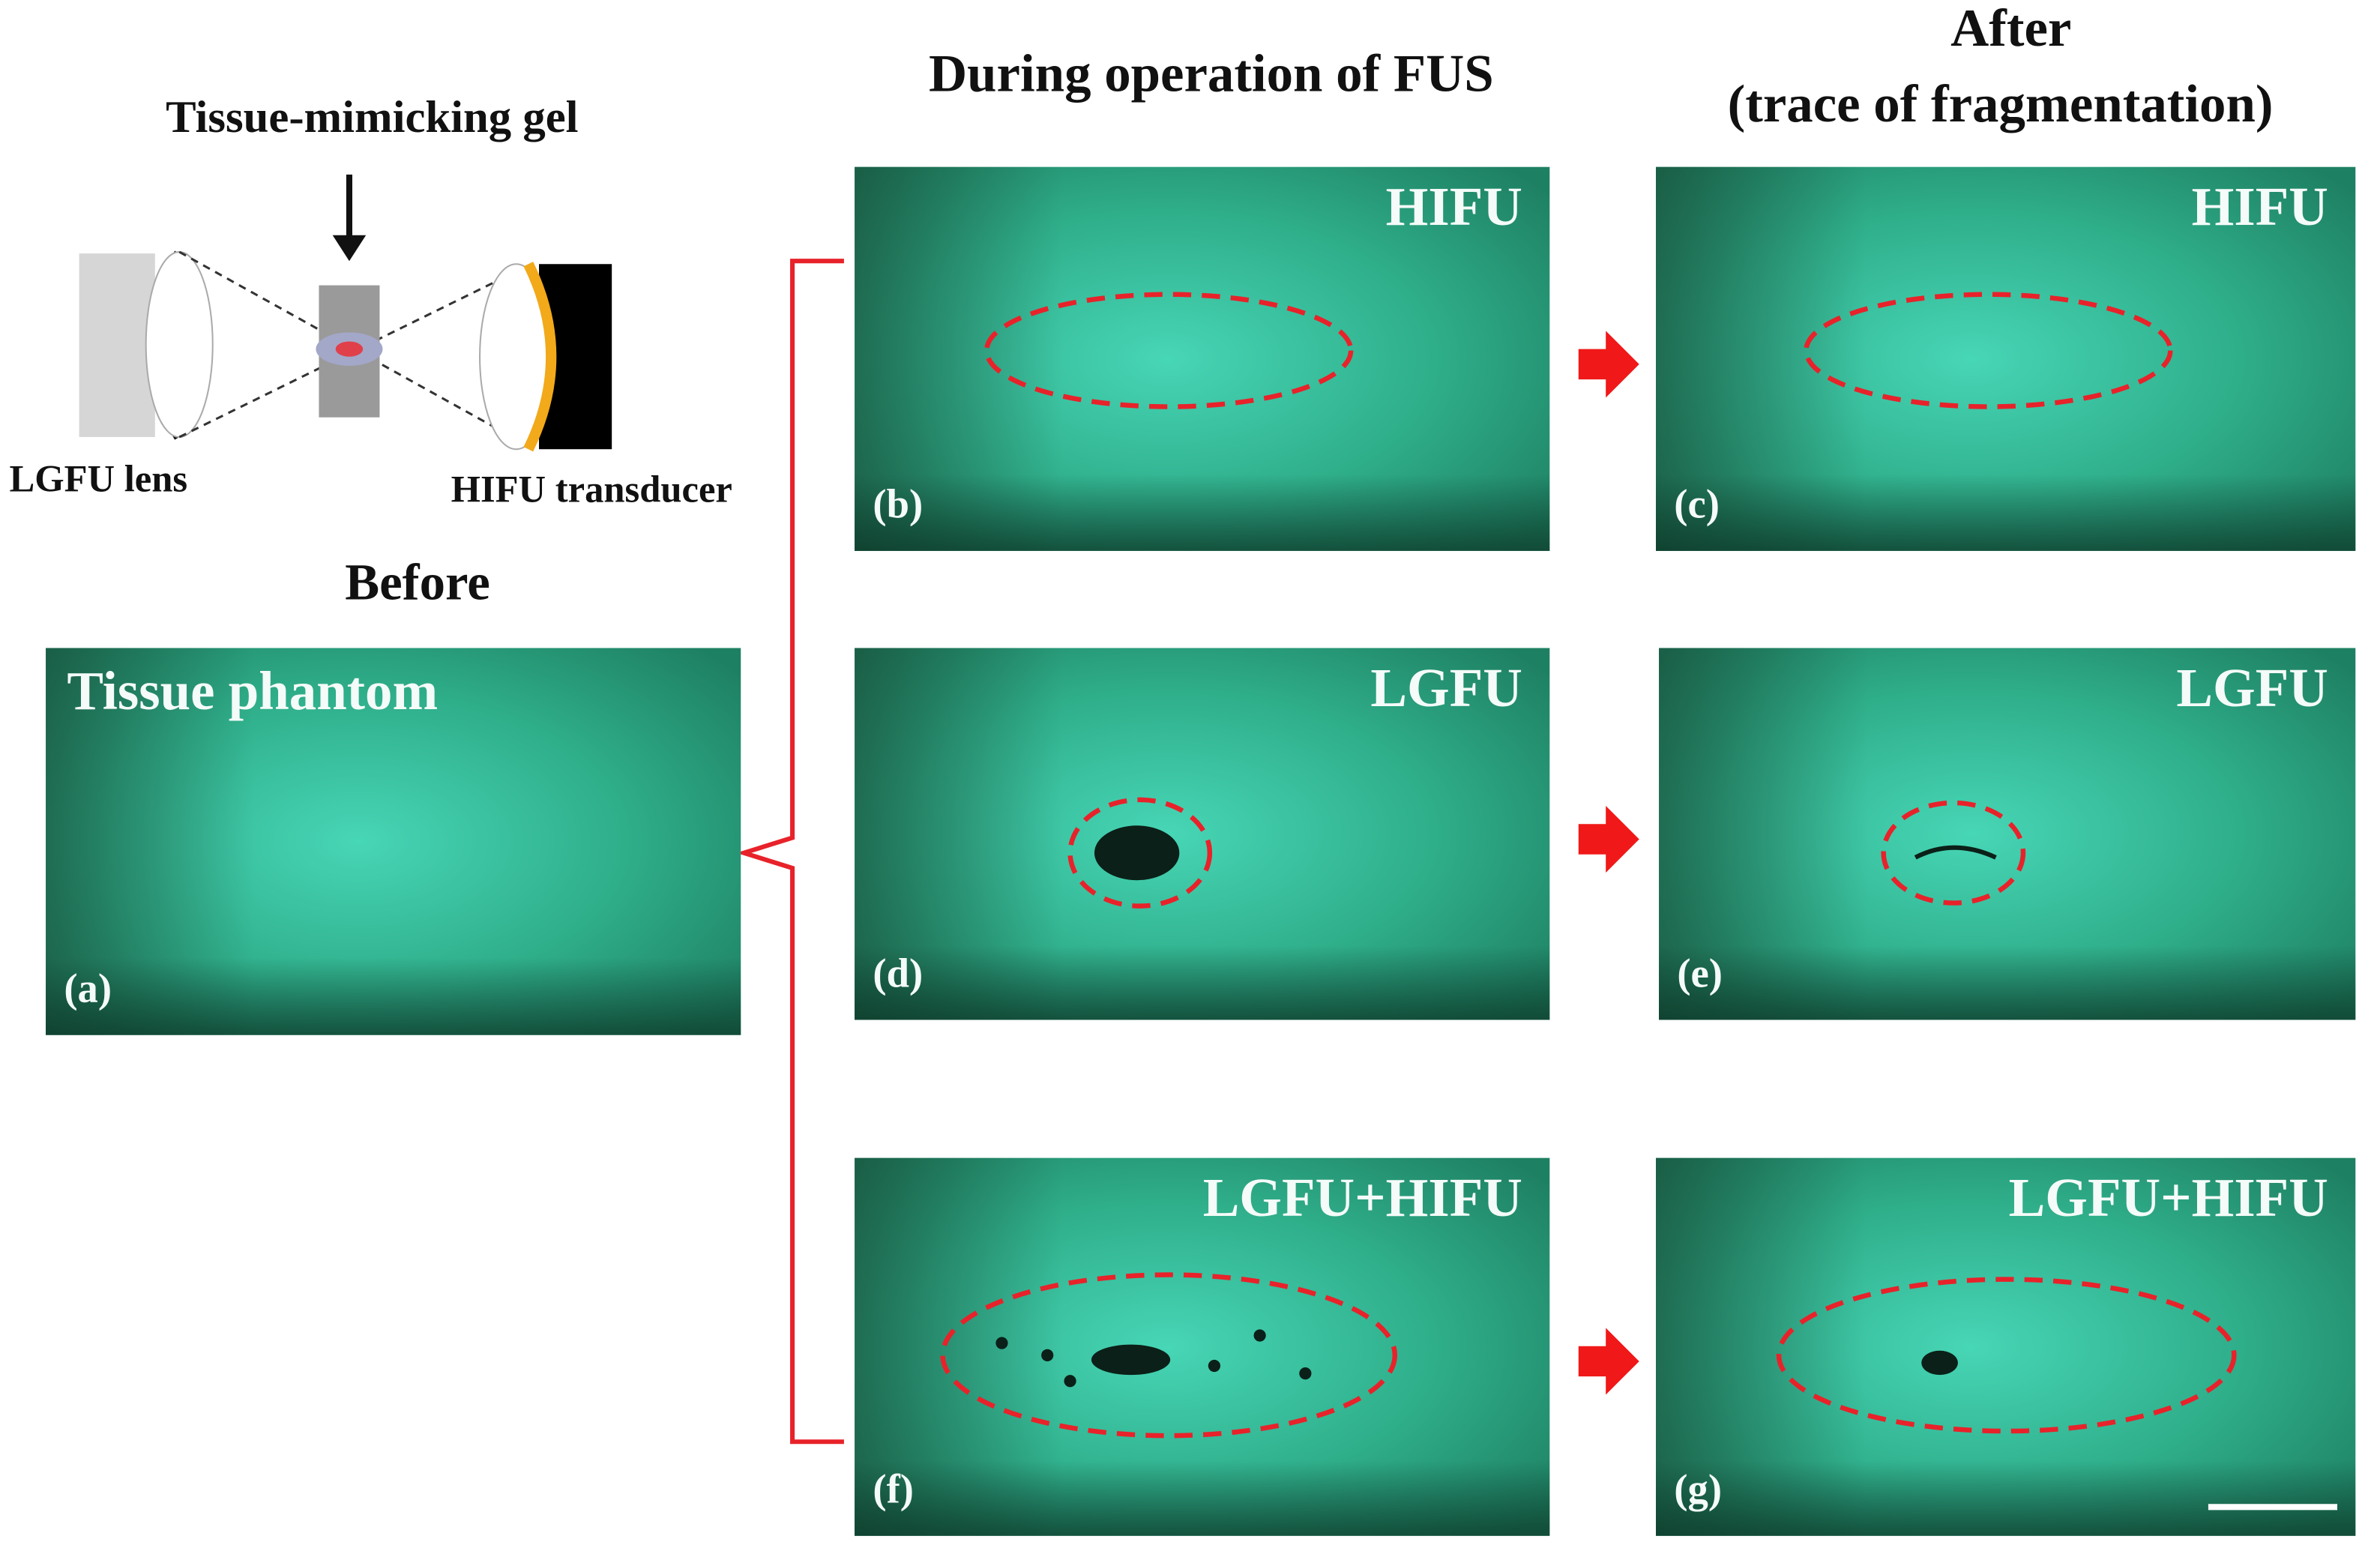 This screenshot has width=2380, height=1551. What do you see at coordinates (894, 1489) in the screenshot?
I see `panel-label: (f)` at bounding box center [894, 1489].